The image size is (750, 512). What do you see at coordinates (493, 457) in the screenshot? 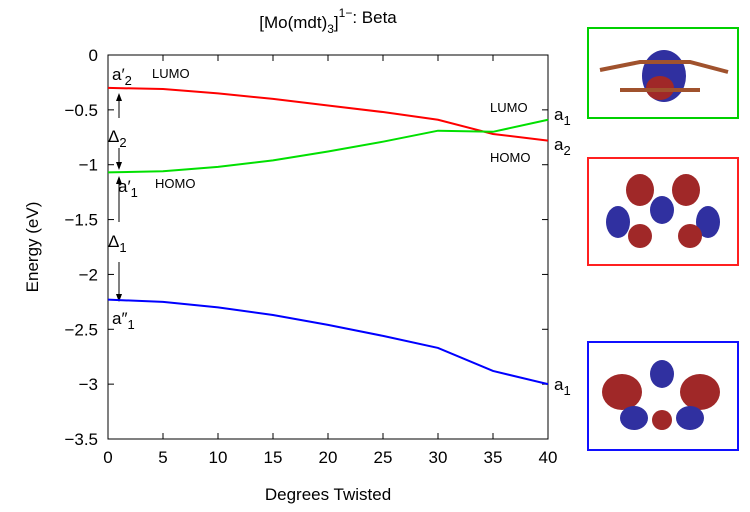
I see `x-tick-label: 35` at bounding box center [493, 457].